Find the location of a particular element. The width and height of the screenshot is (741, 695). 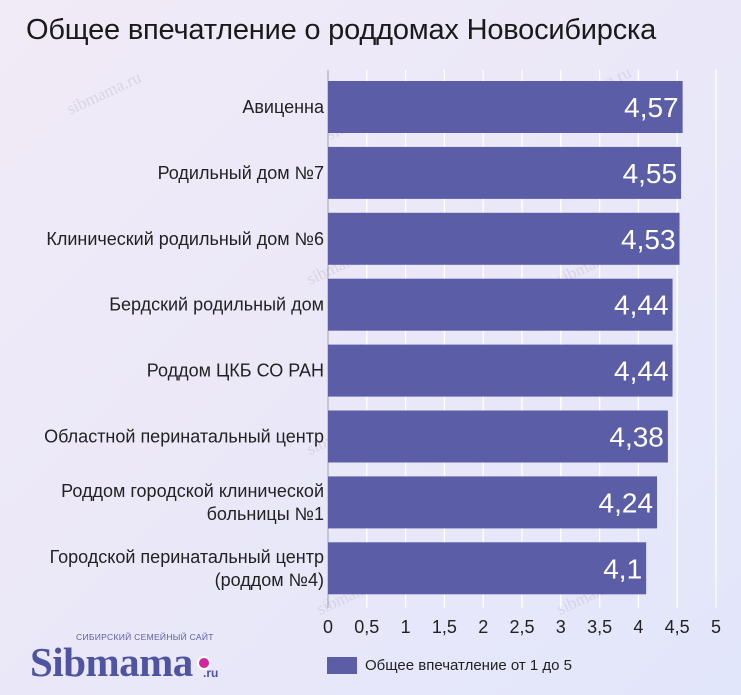

data-label: 4,24 is located at coordinates (626, 502).